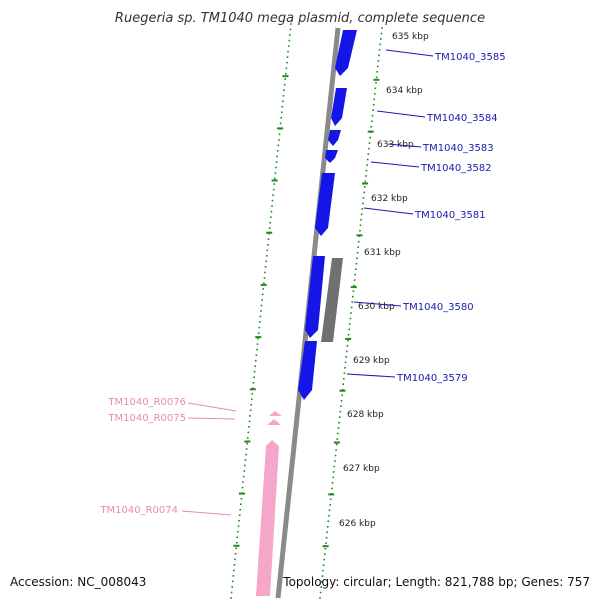 The width and height of the screenshot is (600, 600). Describe the element at coordinates (332, 300) in the screenshot. I see `gene-arrow-other` at that location.